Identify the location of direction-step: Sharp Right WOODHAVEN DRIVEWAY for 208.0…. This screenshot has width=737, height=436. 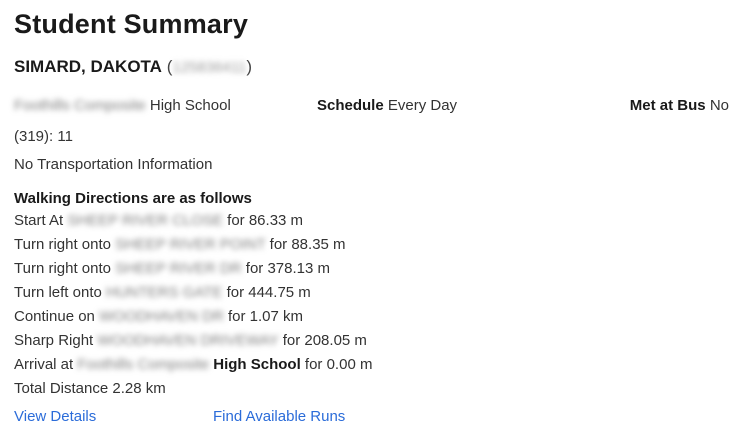
(371, 341).